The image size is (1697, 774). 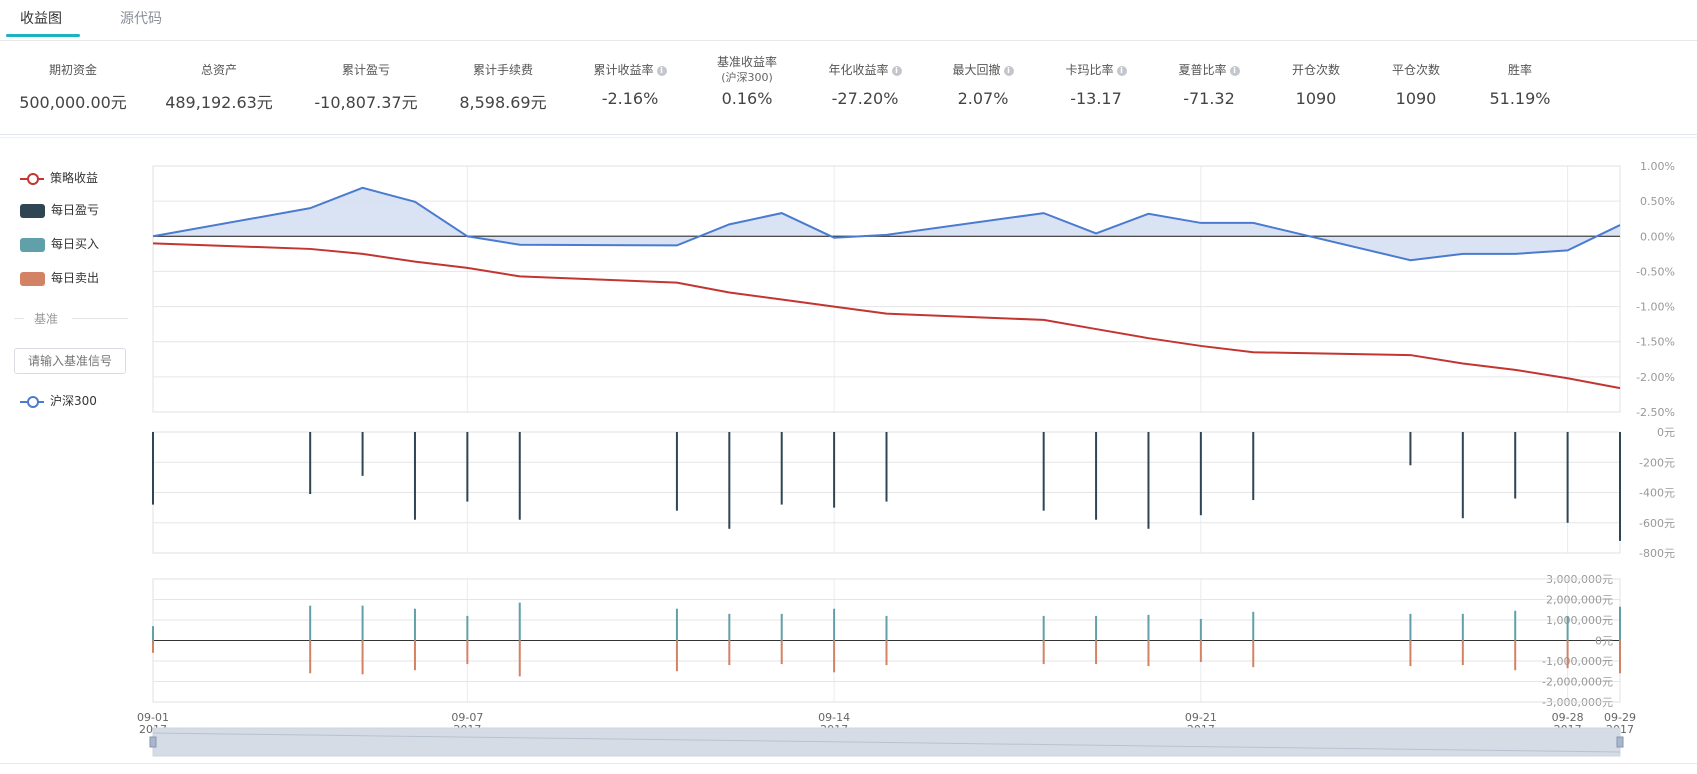 What do you see at coordinates (503, 102) in the screenshot?
I see `stat-value: 8,598.69元` at bounding box center [503, 102].